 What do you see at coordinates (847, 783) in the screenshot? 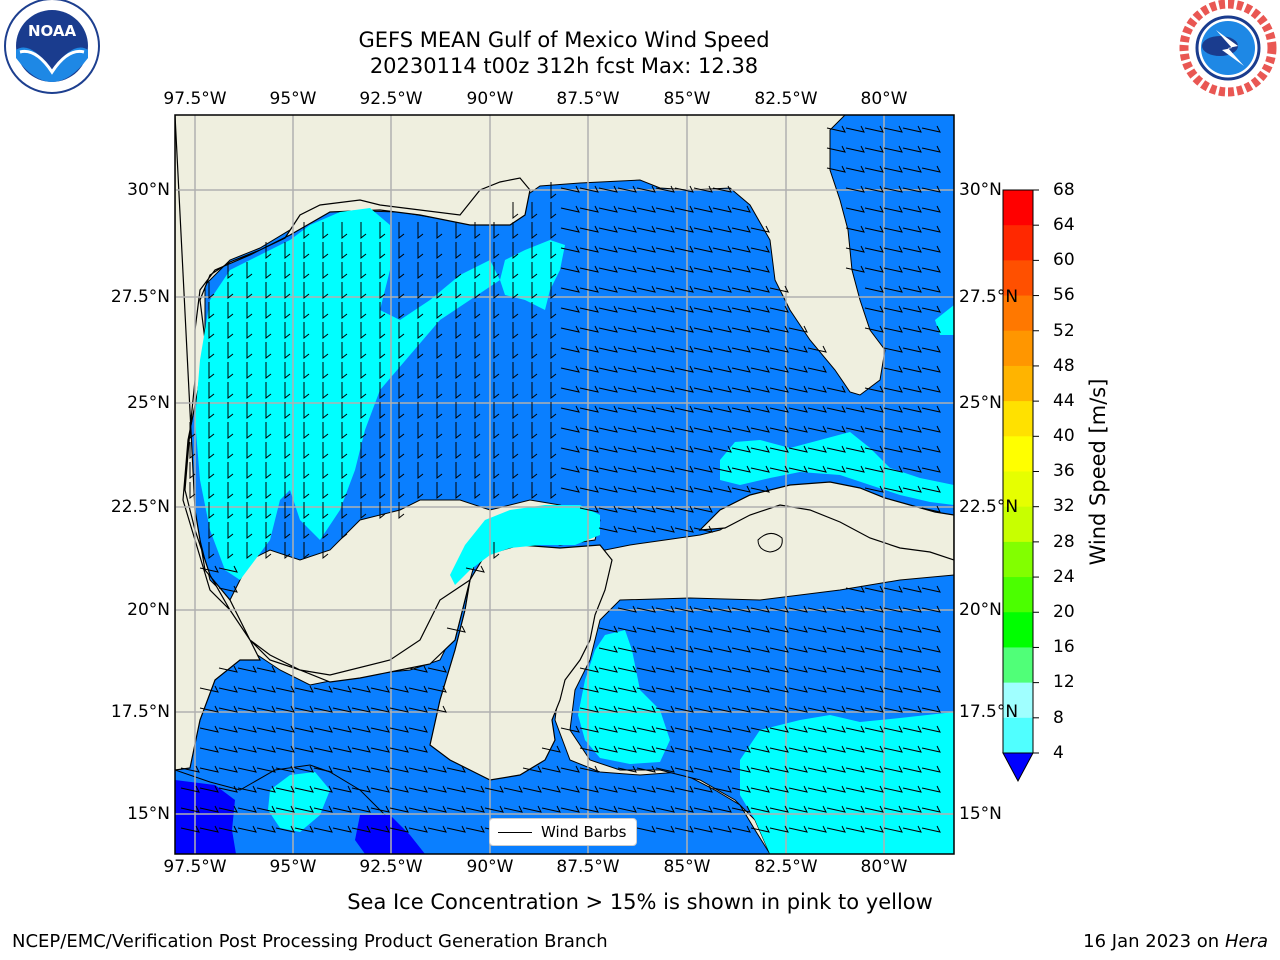
I see `cyan-zone-caribbean-south` at bounding box center [847, 783].